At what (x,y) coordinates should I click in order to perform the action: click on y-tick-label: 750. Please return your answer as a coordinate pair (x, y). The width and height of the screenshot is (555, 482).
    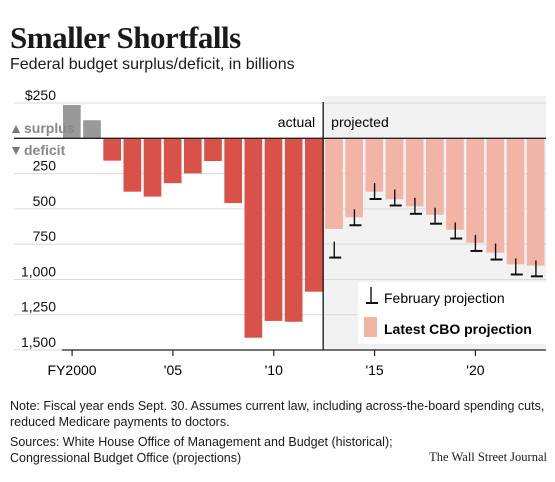
    Looking at the image, I should click on (45, 236).